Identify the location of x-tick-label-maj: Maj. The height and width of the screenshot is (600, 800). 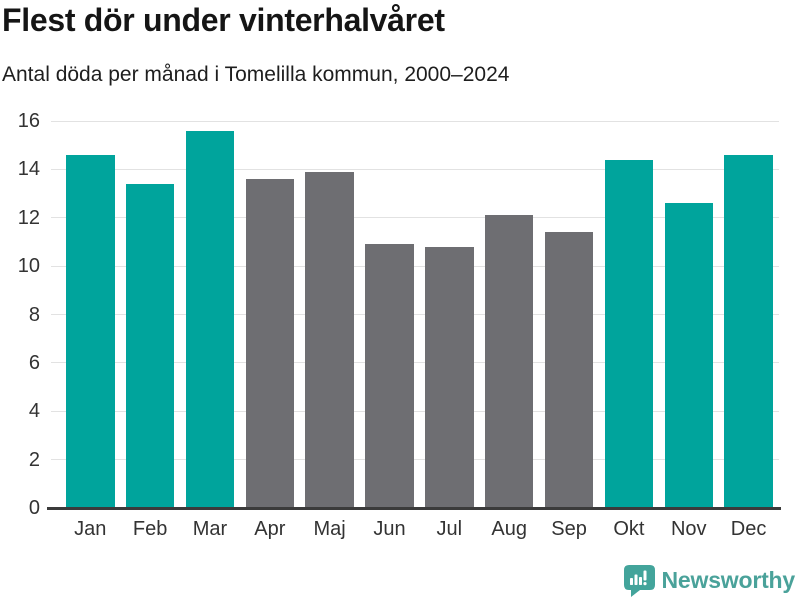
(329, 529).